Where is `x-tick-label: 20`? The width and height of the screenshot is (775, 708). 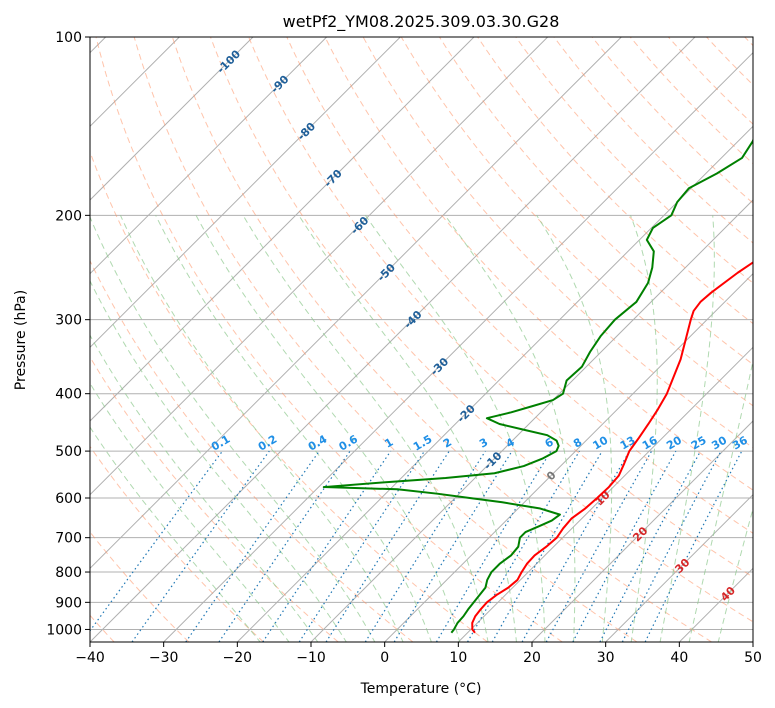 x-tick-label: 20 is located at coordinates (532, 658).